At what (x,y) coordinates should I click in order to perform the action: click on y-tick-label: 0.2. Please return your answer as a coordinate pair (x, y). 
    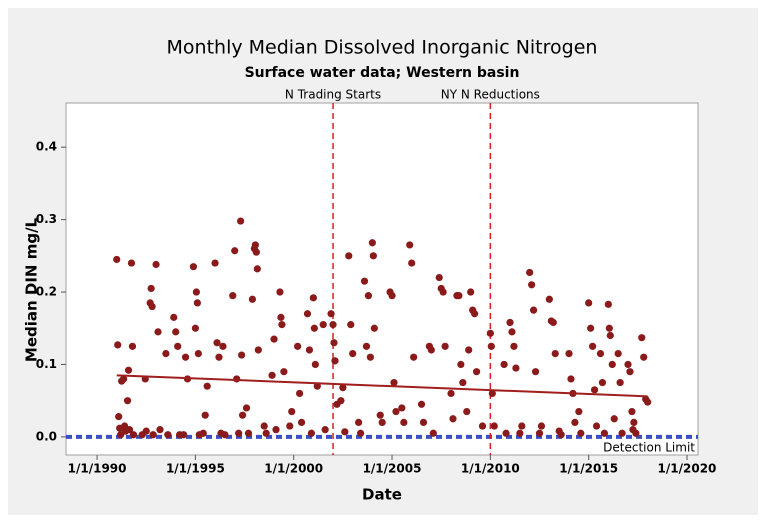
    Looking at the image, I should click on (46, 292).